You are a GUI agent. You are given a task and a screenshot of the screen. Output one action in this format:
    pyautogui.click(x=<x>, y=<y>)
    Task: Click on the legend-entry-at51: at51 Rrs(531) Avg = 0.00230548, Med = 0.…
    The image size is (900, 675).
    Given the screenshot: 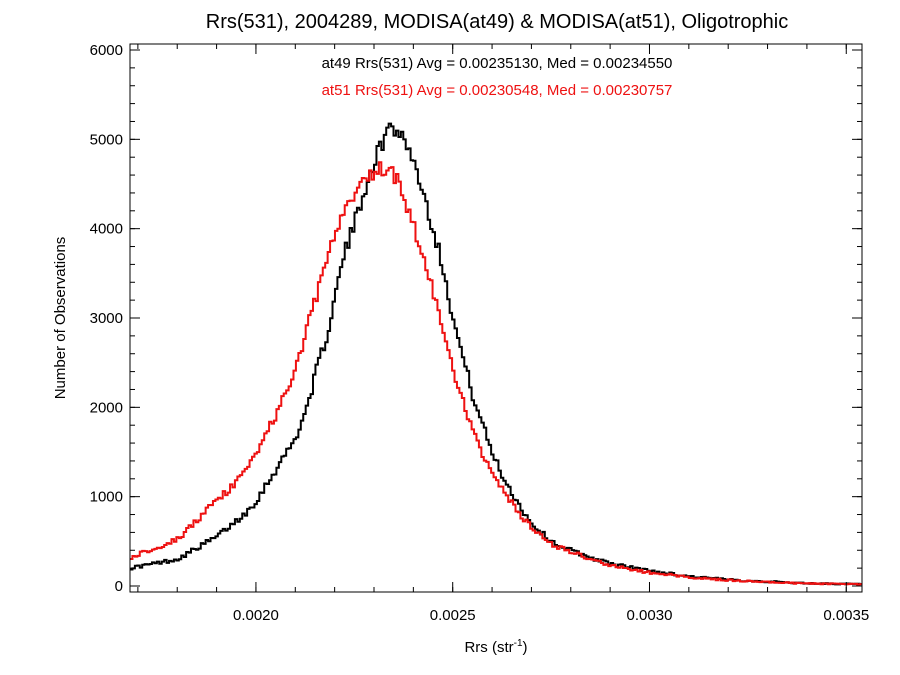 What is the action you would take?
    pyautogui.click(x=497, y=90)
    